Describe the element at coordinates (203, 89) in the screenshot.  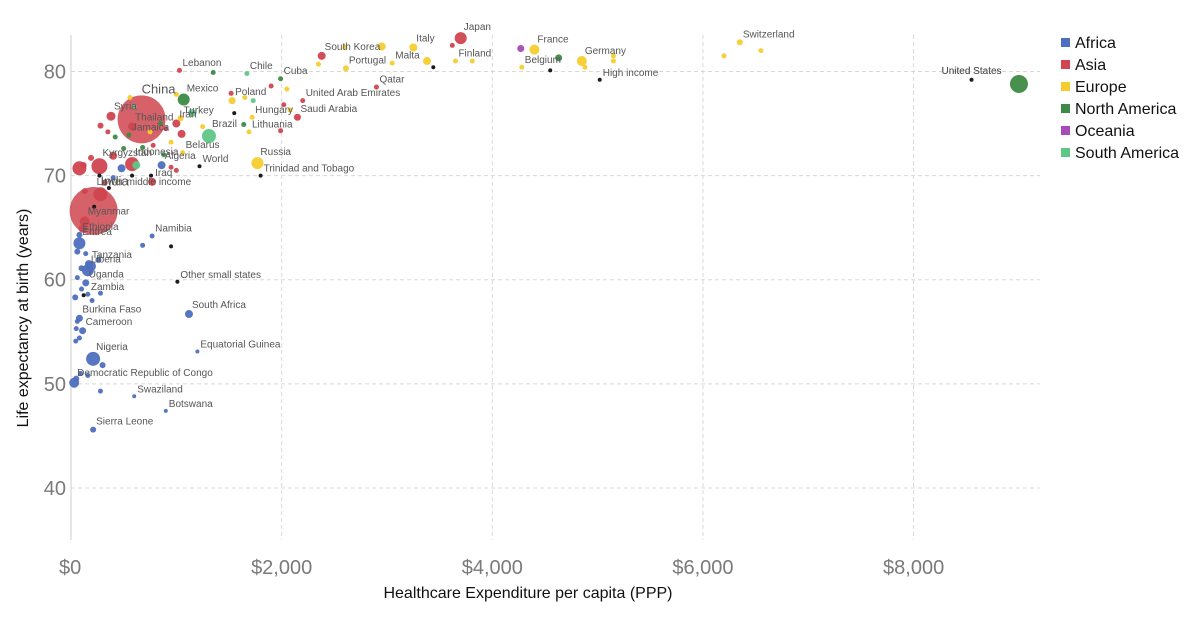
I see `point-label: Mexico` at that location.